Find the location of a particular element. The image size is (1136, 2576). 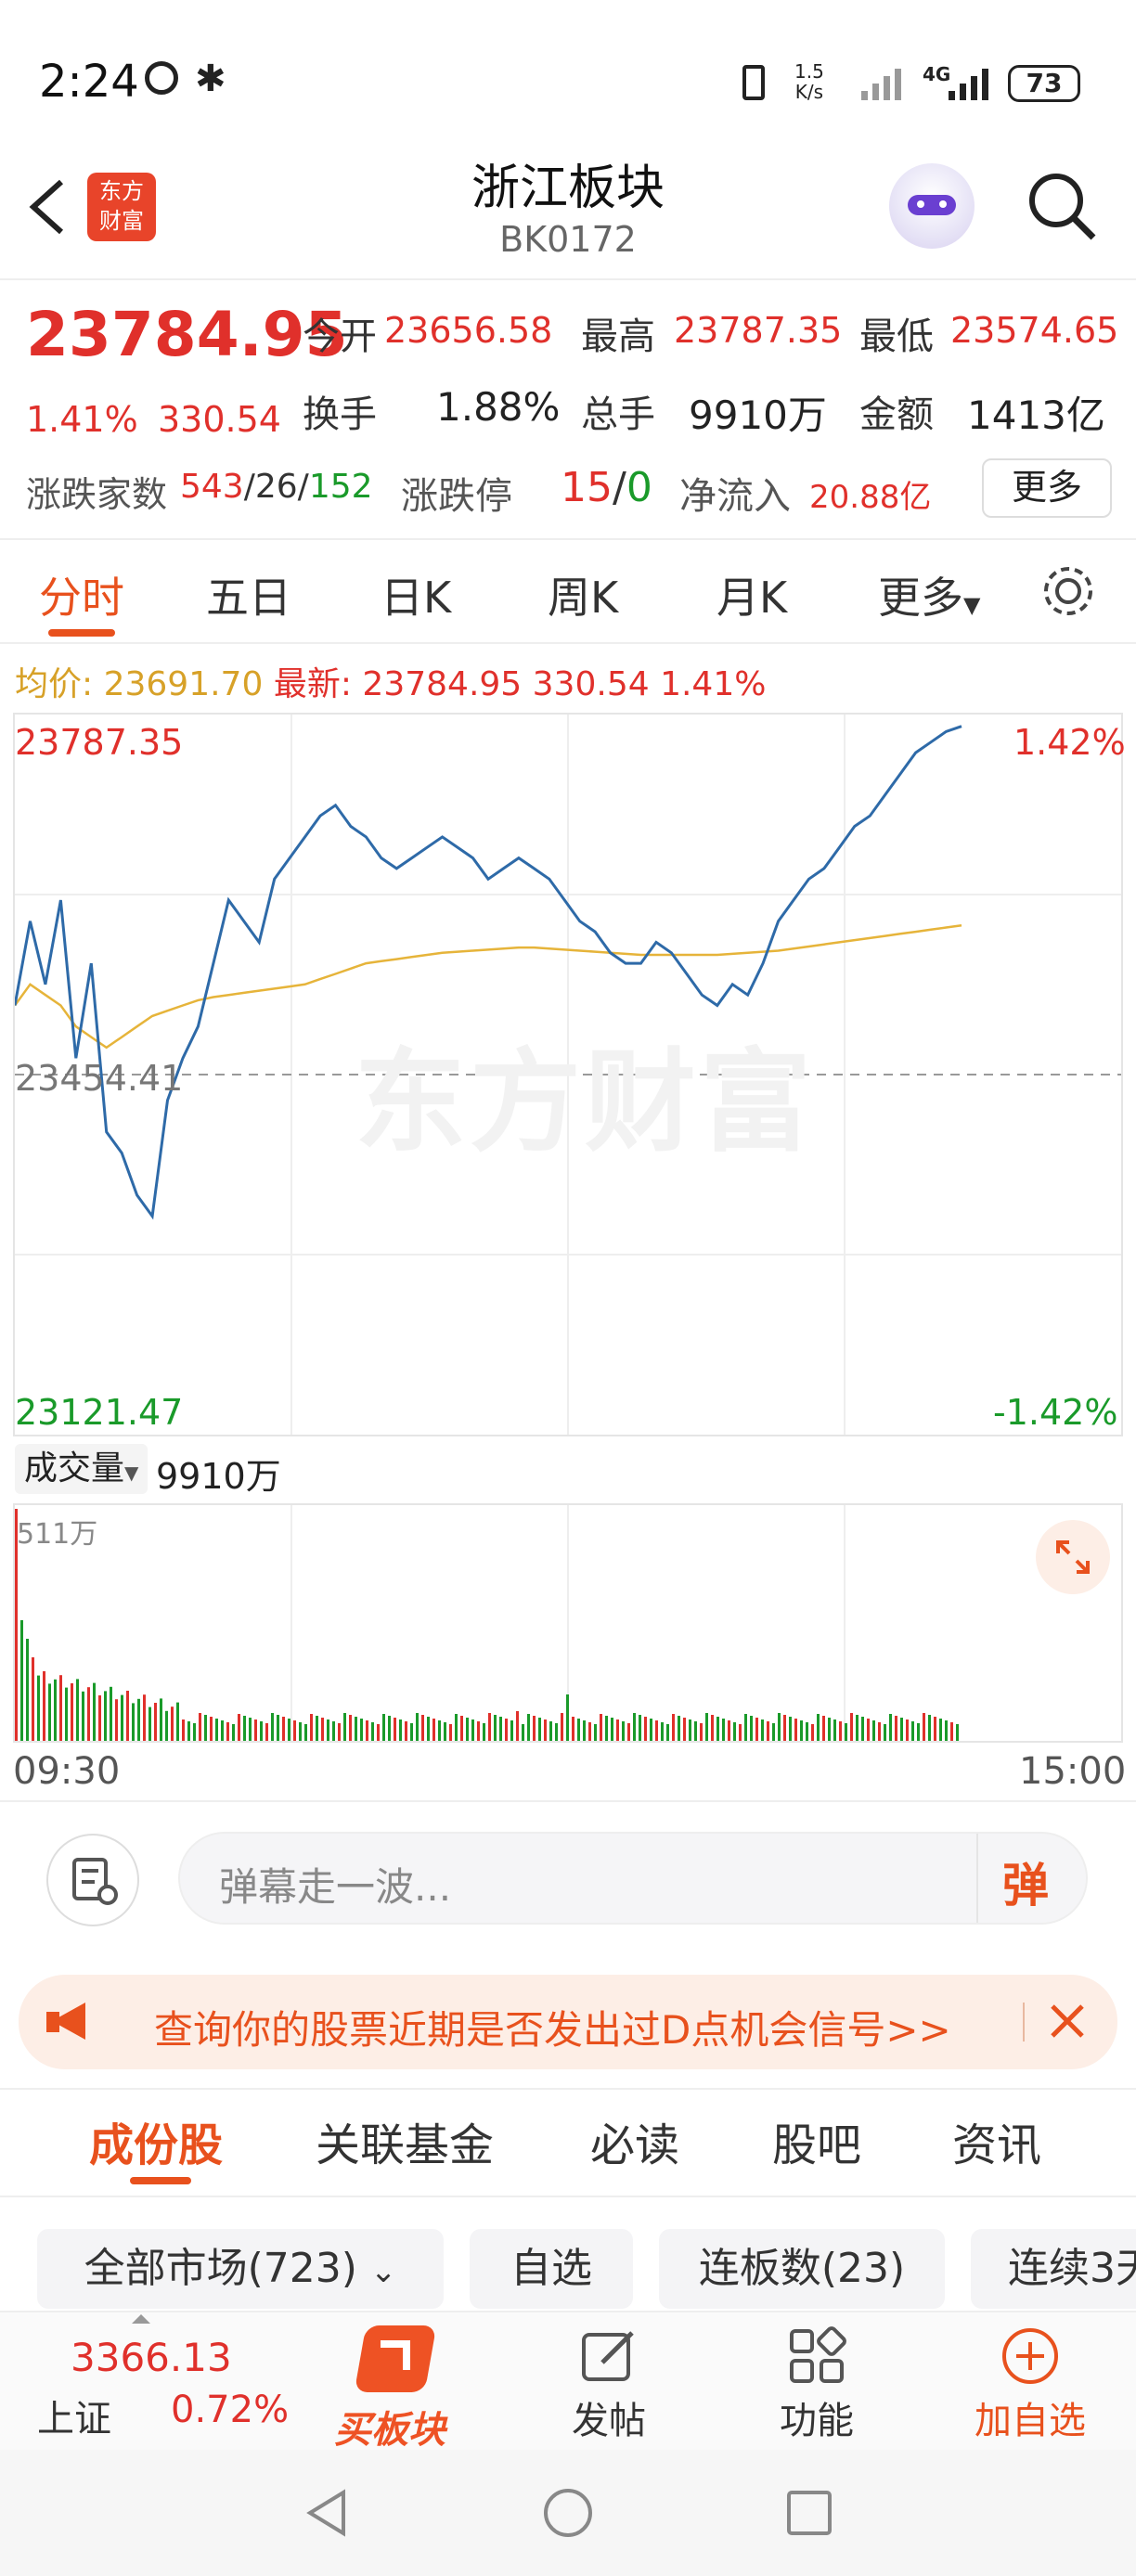

more-button: 更多 is located at coordinates (1047, 488).